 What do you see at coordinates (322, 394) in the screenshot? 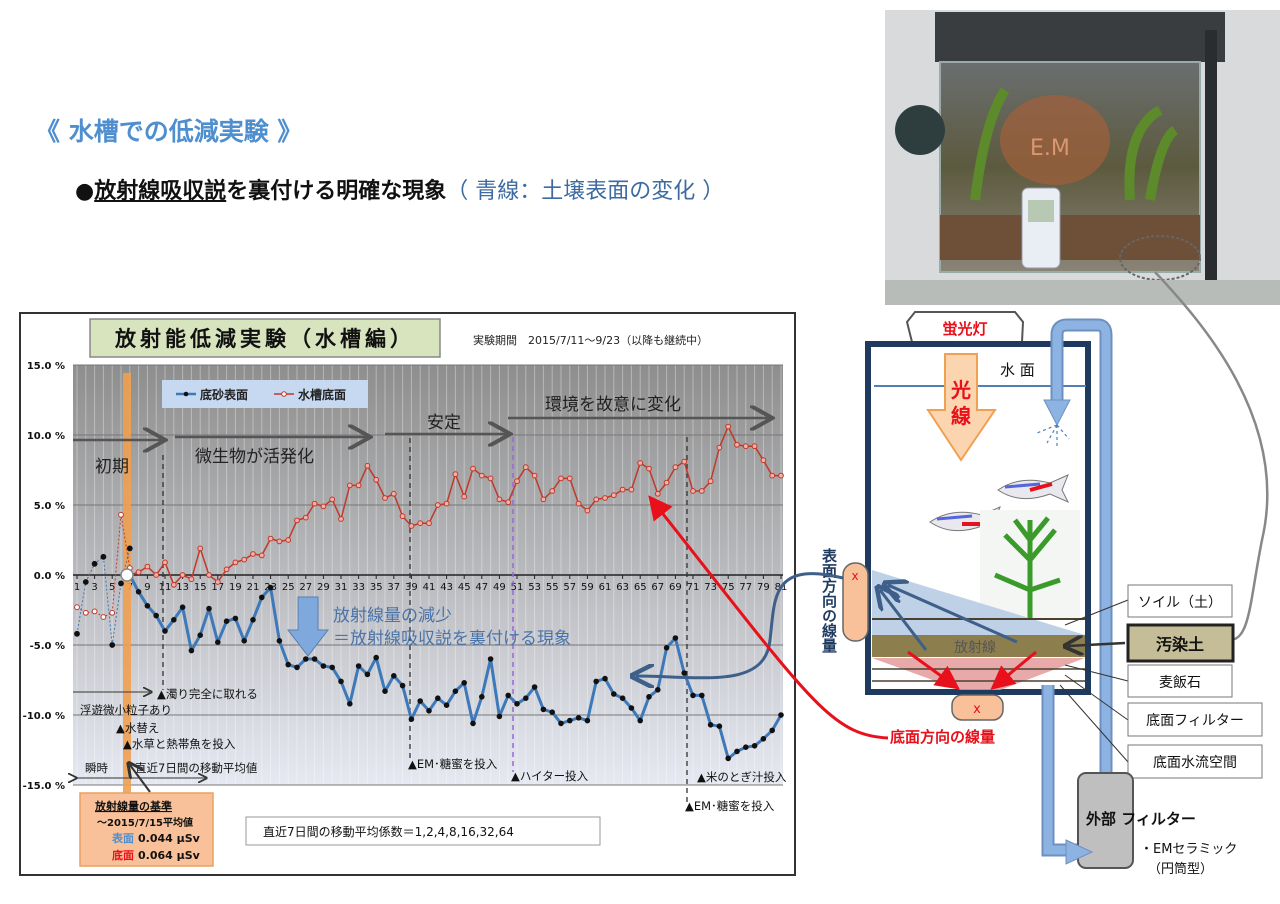
I see `legend-label-bottom: 水槽底面` at bounding box center [322, 394].